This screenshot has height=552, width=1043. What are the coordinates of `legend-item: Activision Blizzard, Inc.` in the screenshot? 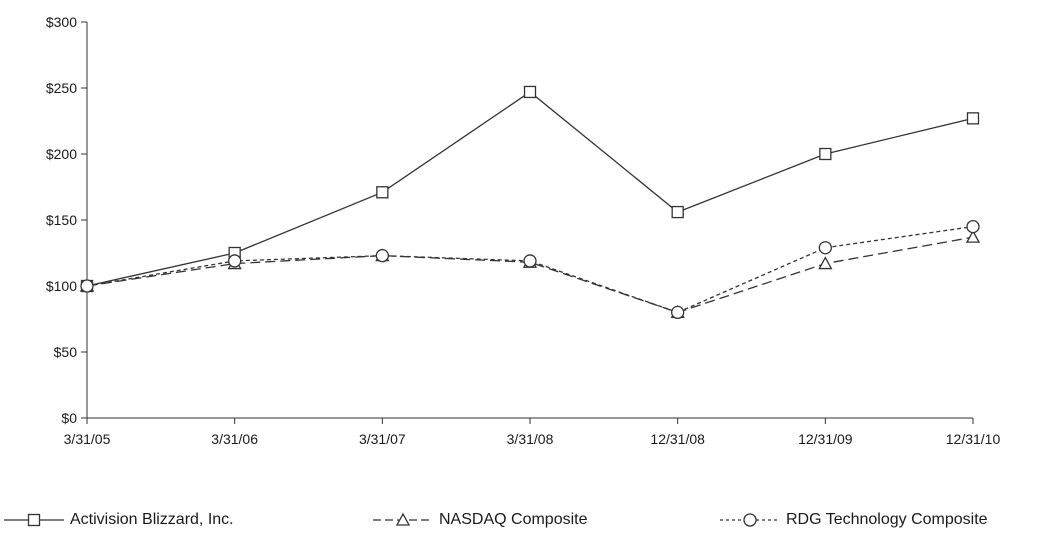 It's located at (119, 520).